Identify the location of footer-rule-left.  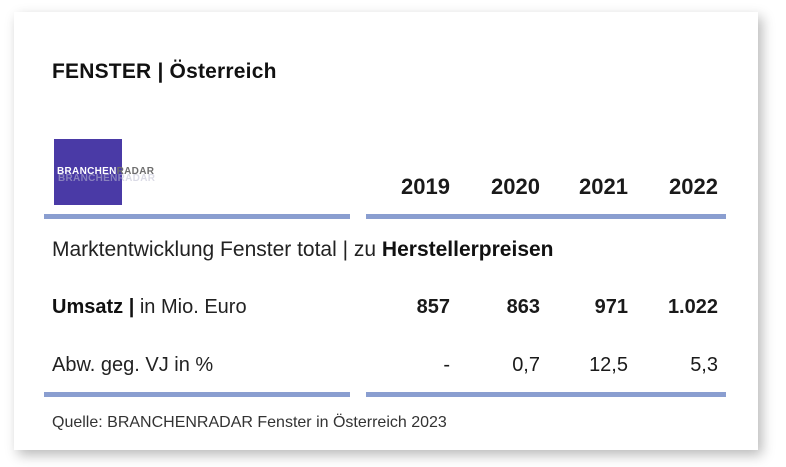
(197, 394).